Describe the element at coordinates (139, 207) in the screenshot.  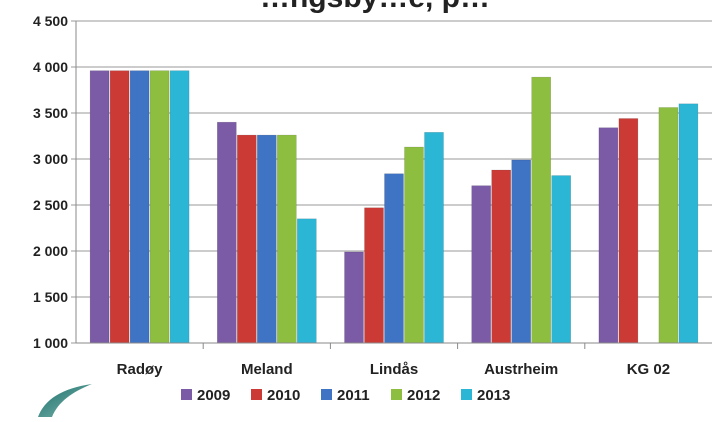
I see `bar-rad-y-2011` at that location.